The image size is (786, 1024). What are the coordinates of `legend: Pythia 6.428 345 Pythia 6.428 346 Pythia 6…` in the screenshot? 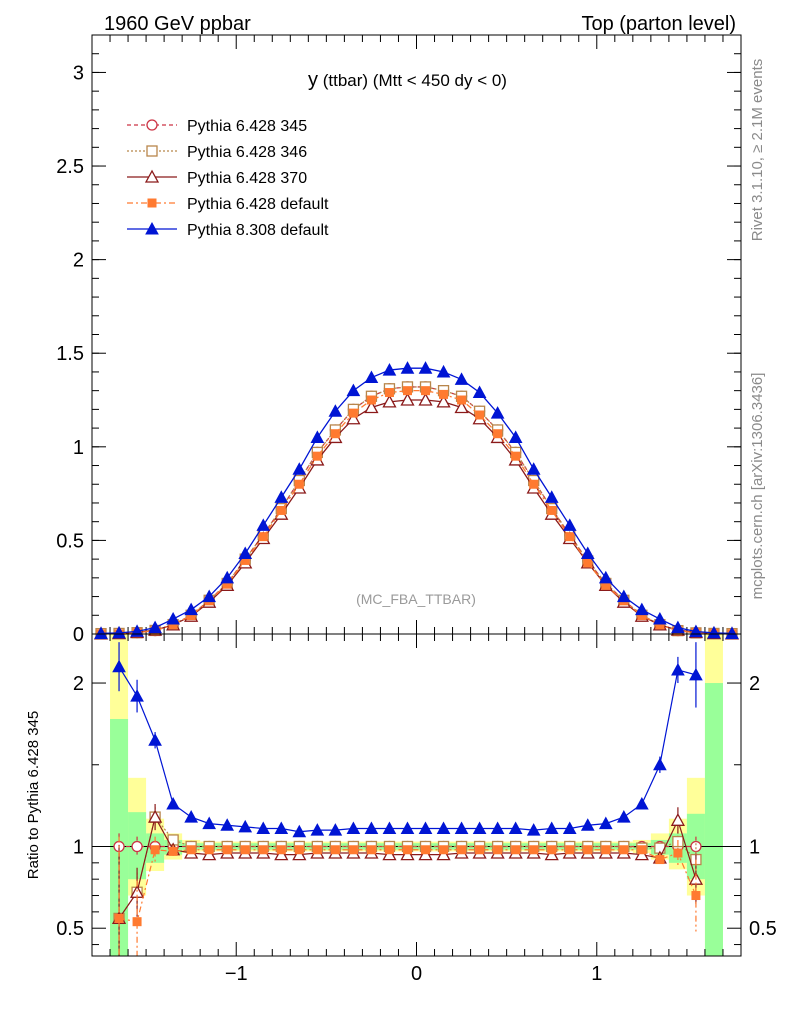 It's located at (228, 178).